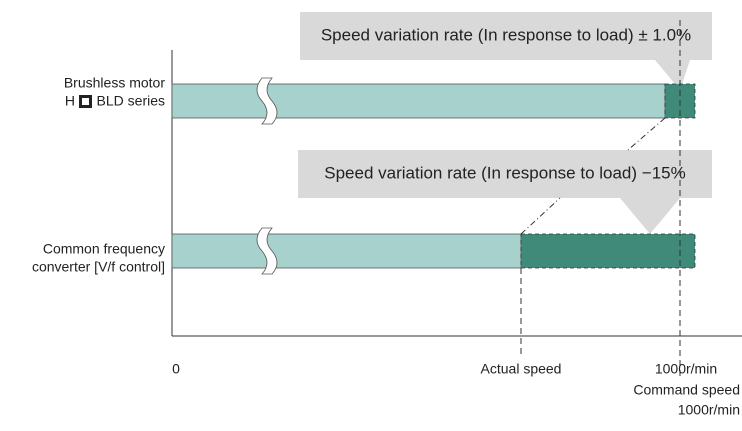  I want to click on axis-label: Actual speed, so click(521, 369).